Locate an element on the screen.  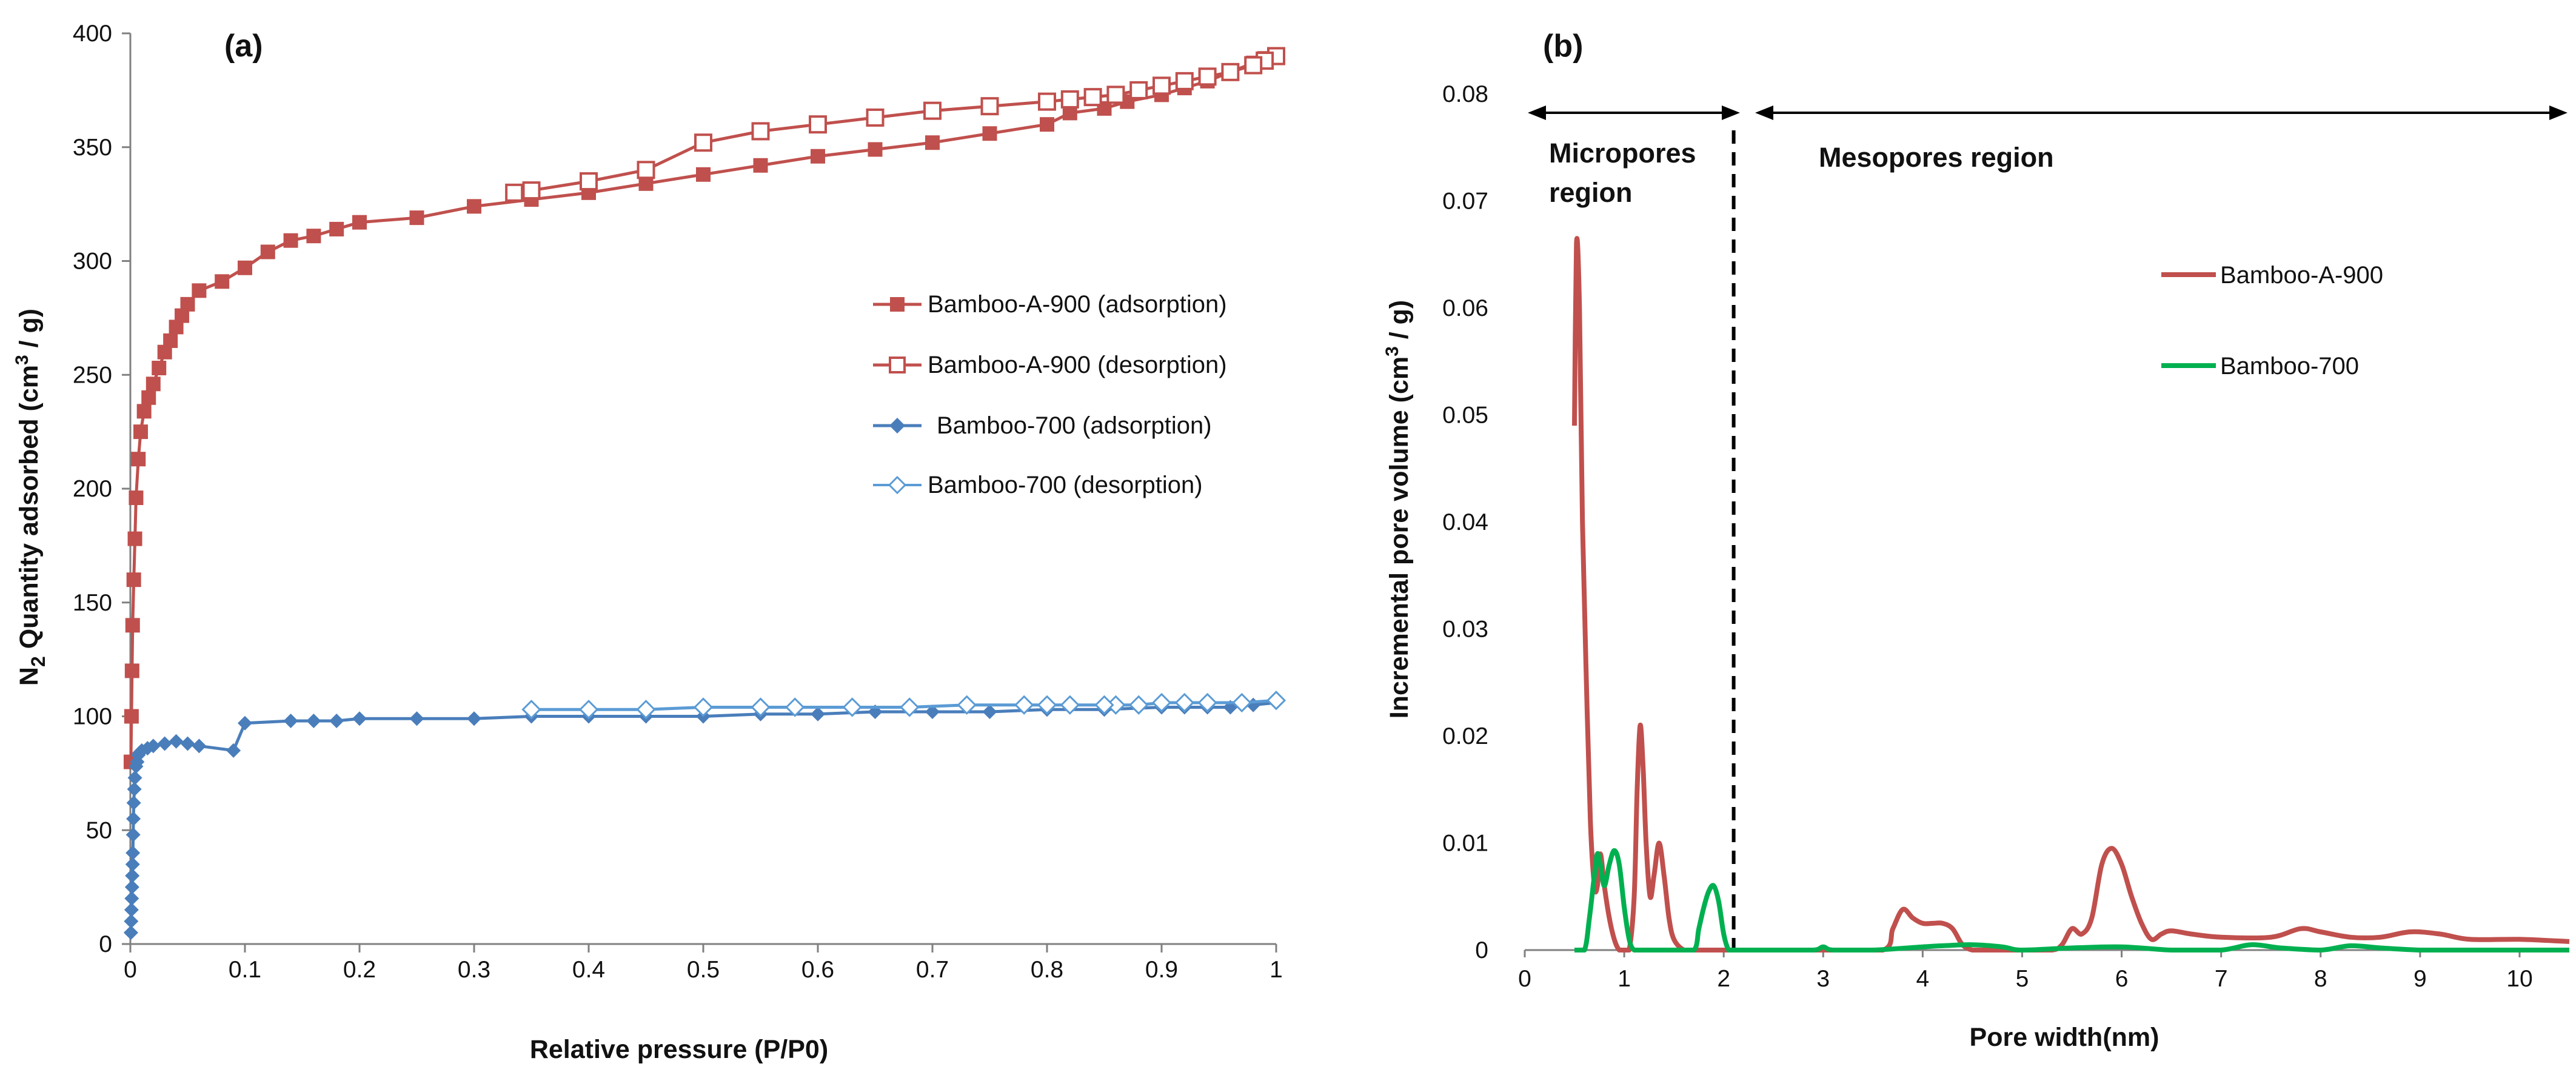
micropores-label-line2: region is located at coordinates (1591, 192).